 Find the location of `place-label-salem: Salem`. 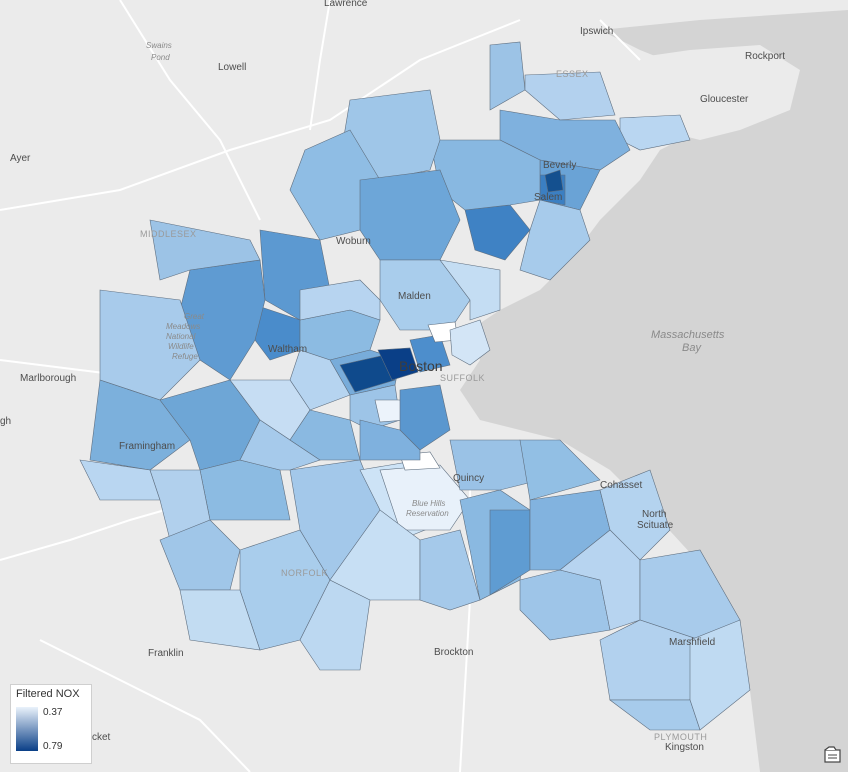

place-label-salem: Salem is located at coordinates (548, 197).